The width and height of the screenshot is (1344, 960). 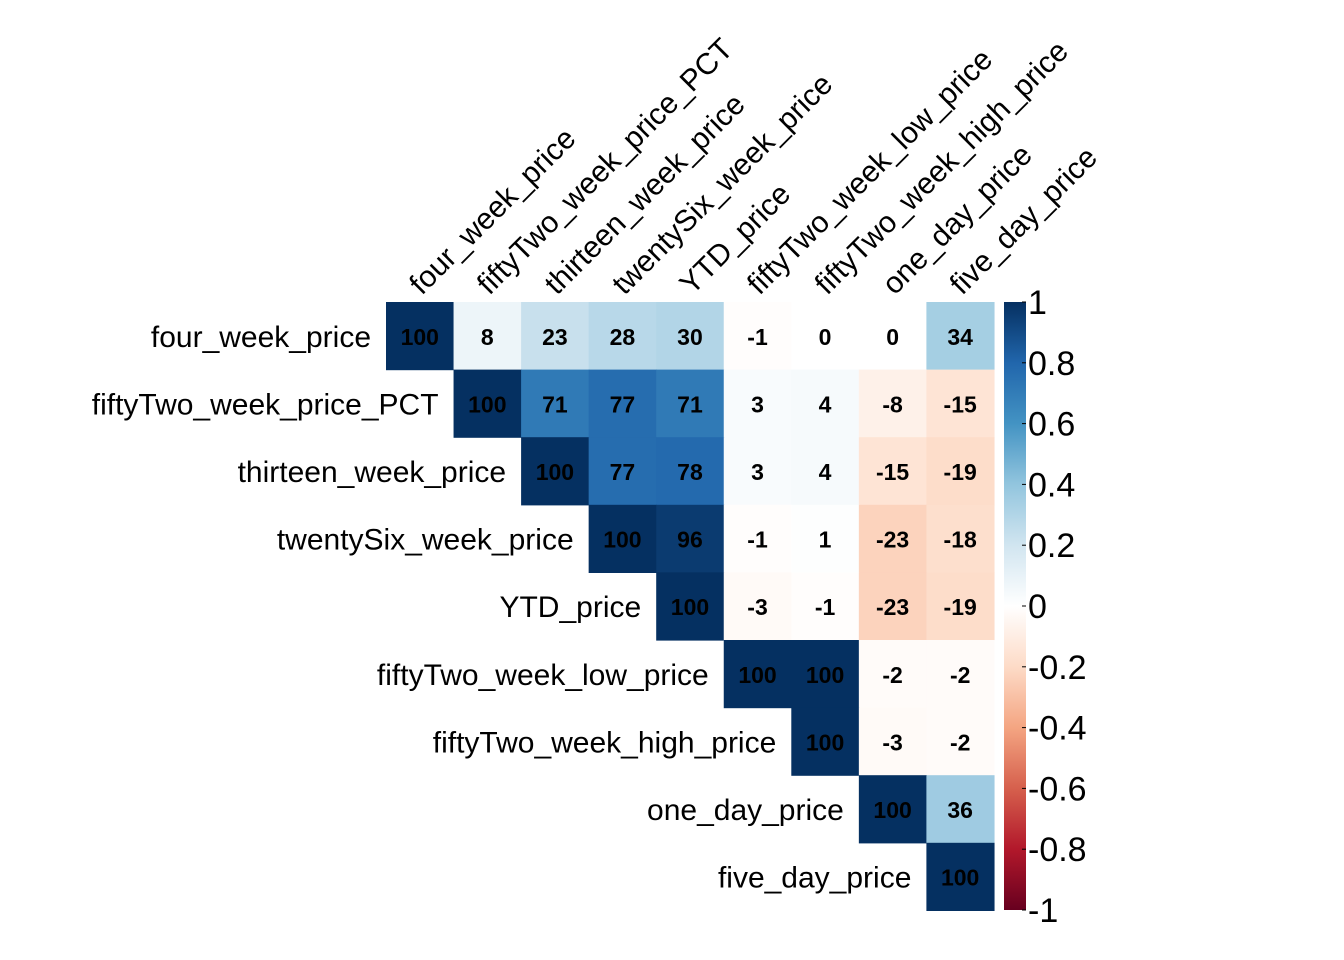 What do you see at coordinates (622, 336) in the screenshot?
I see `heatmap-cell-four_week_price-twentySix_week_price` at bounding box center [622, 336].